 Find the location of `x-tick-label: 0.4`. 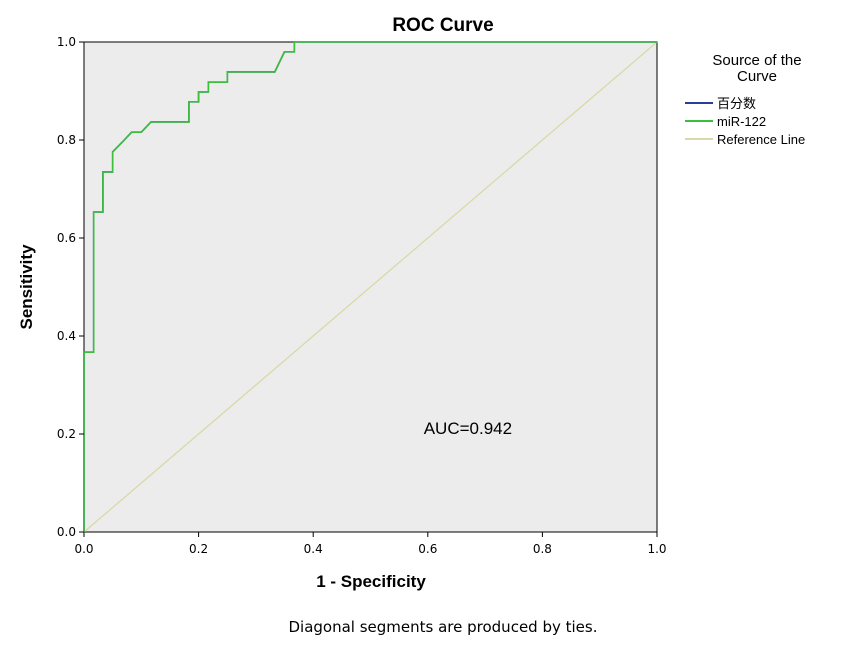

x-tick-label: 0.4 is located at coordinates (313, 549).